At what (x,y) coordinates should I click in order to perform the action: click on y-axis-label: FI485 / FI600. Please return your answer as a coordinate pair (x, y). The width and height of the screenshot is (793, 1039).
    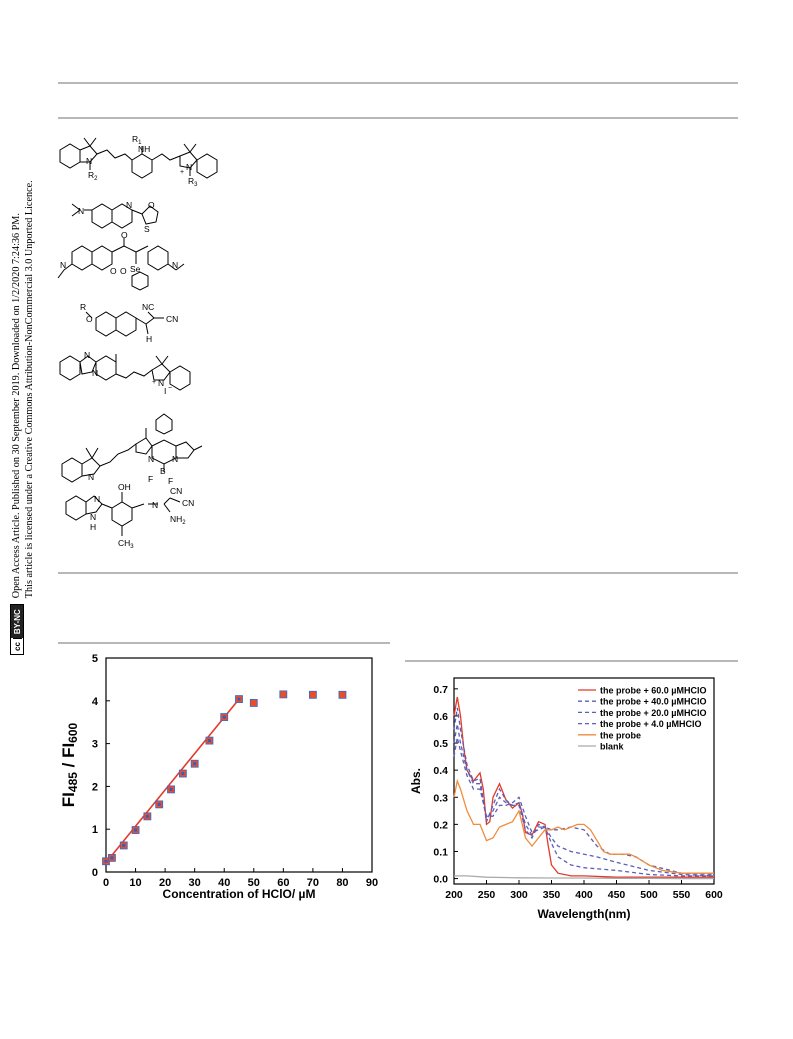
    Looking at the image, I should click on (69, 764).